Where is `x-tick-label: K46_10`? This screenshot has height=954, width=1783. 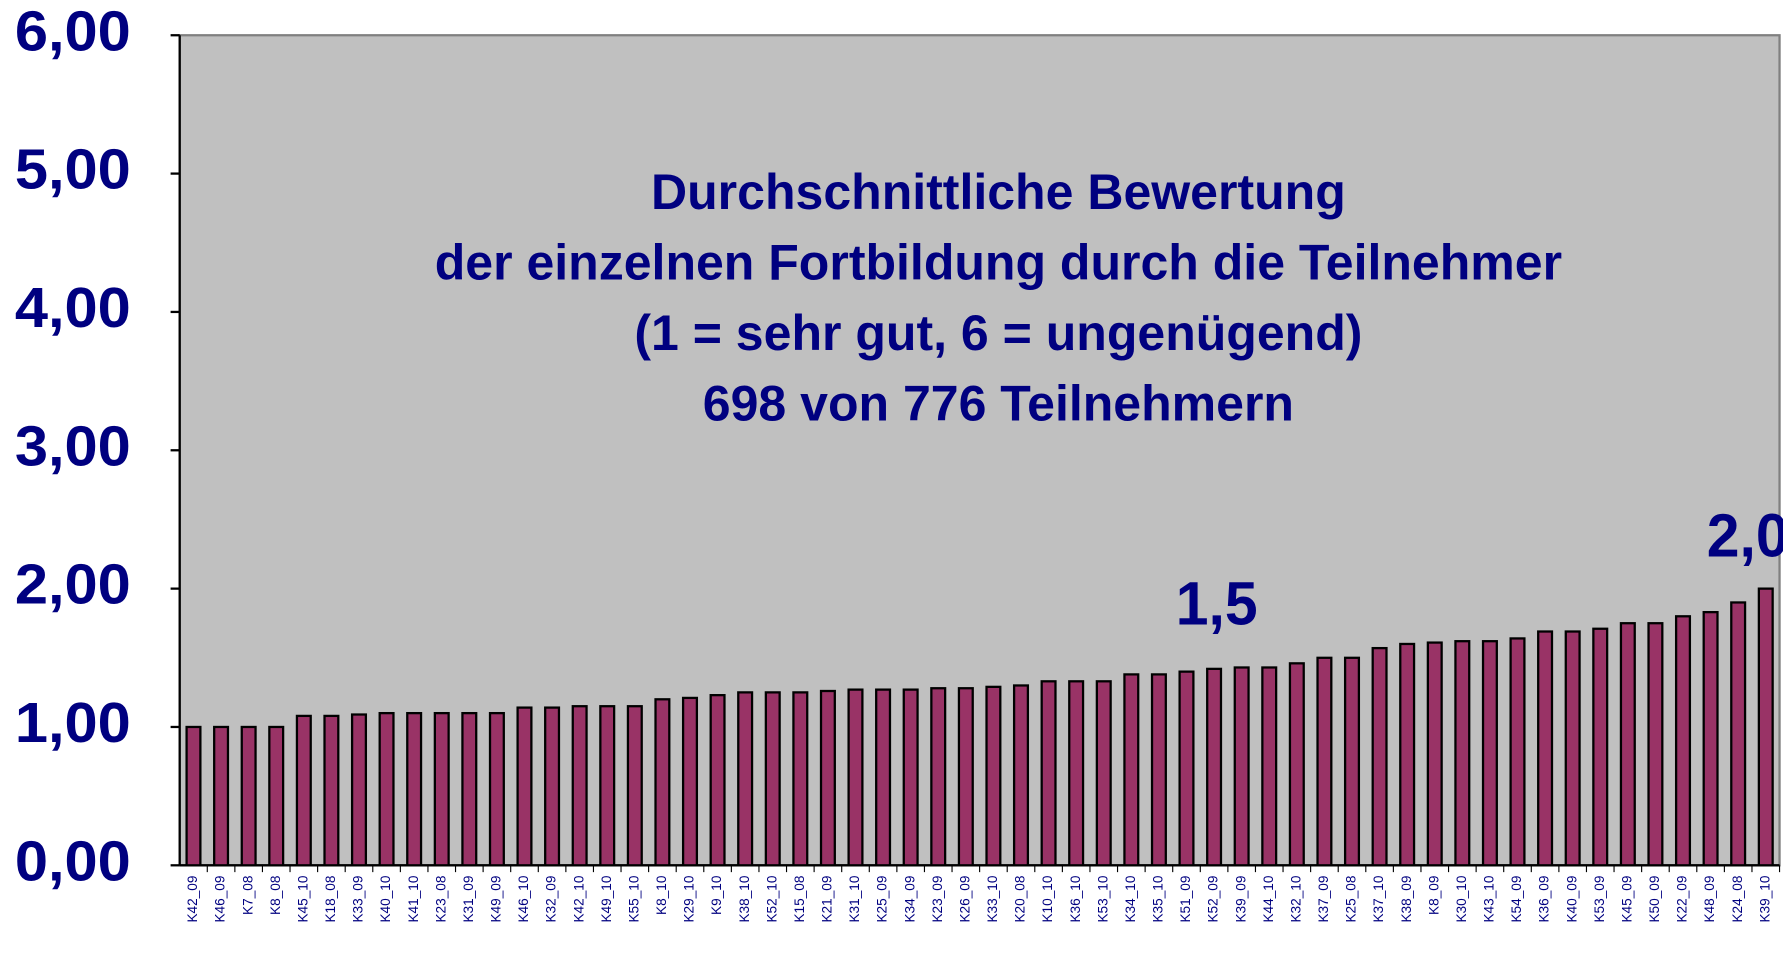
x-tick-label: K46_10 is located at coordinates (523, 898).